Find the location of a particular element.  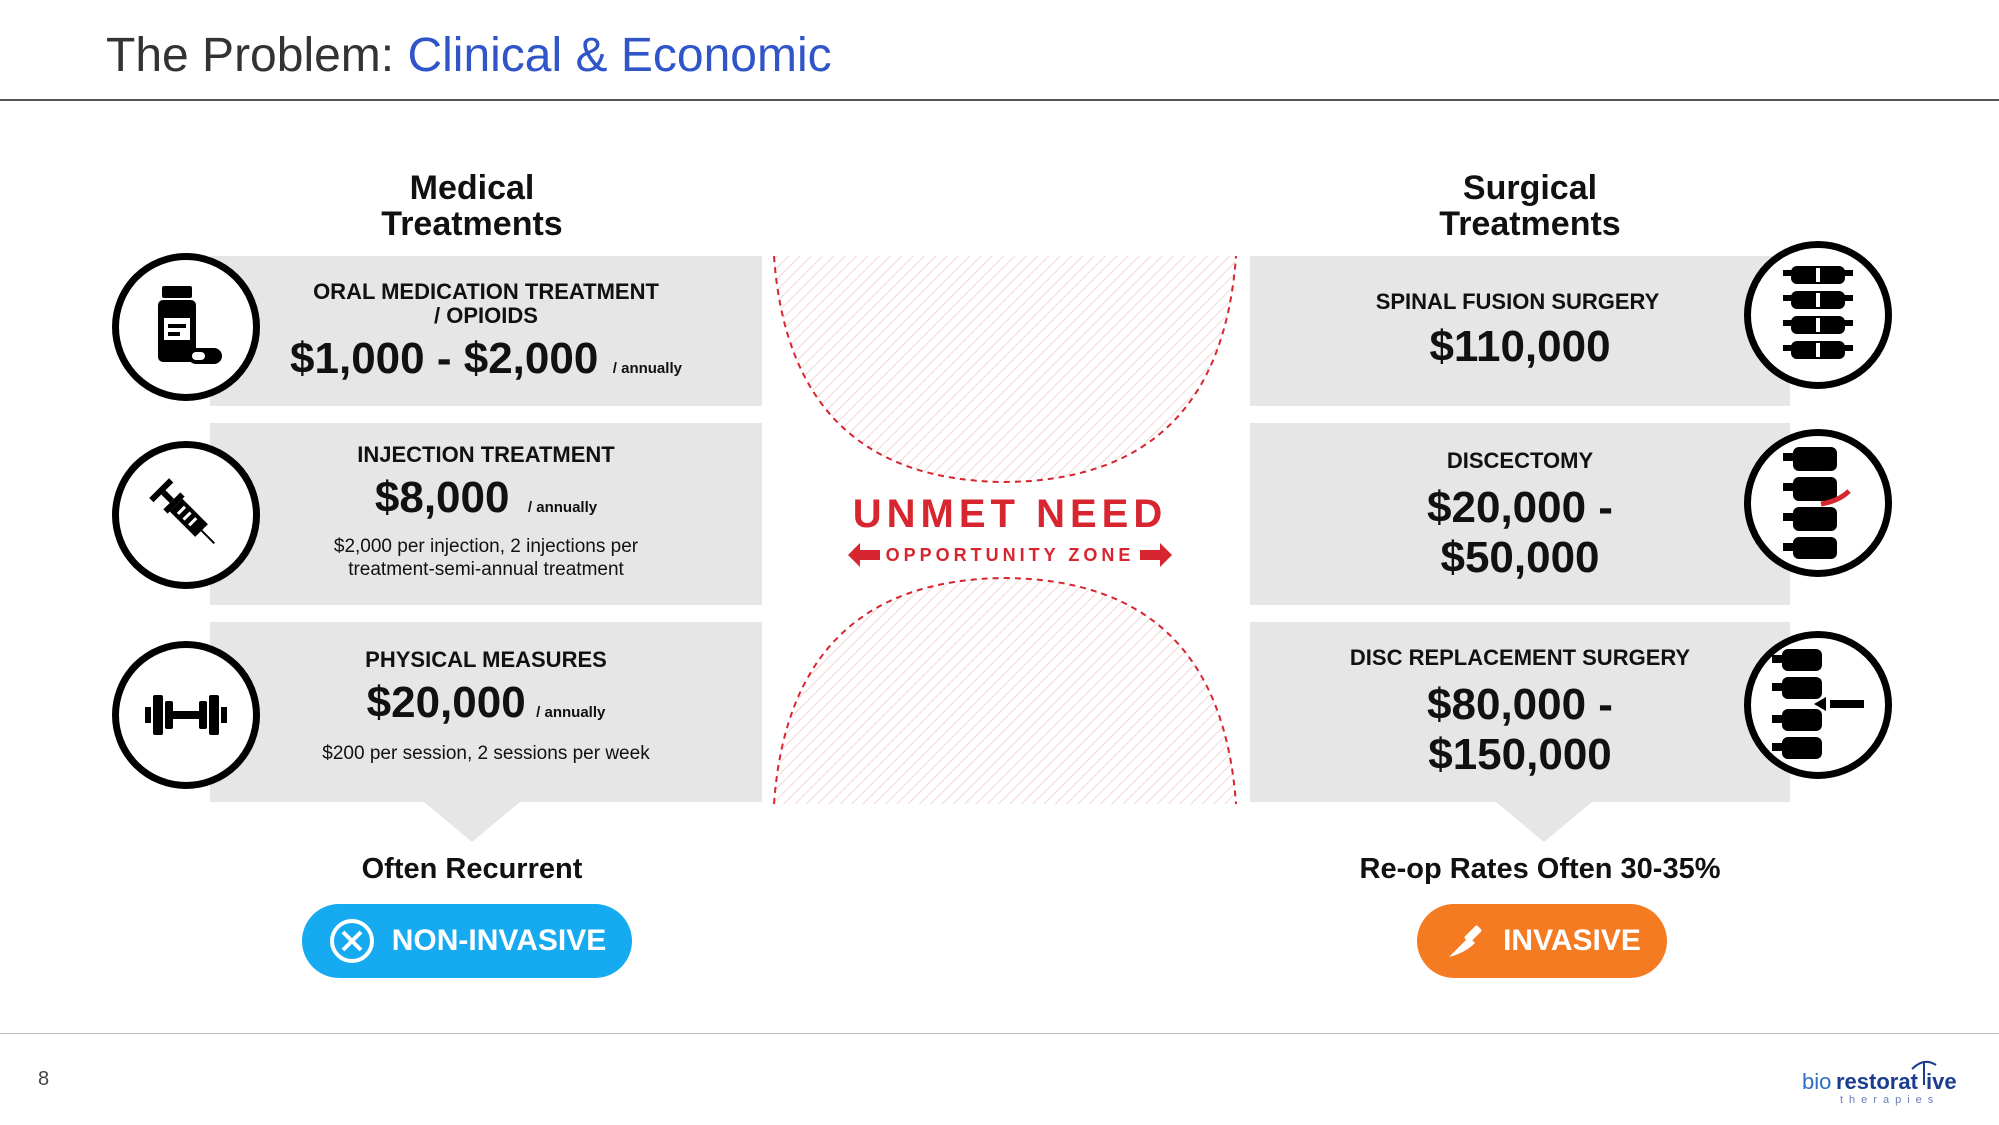

scalpel-icon is located at coordinates (1465, 941).